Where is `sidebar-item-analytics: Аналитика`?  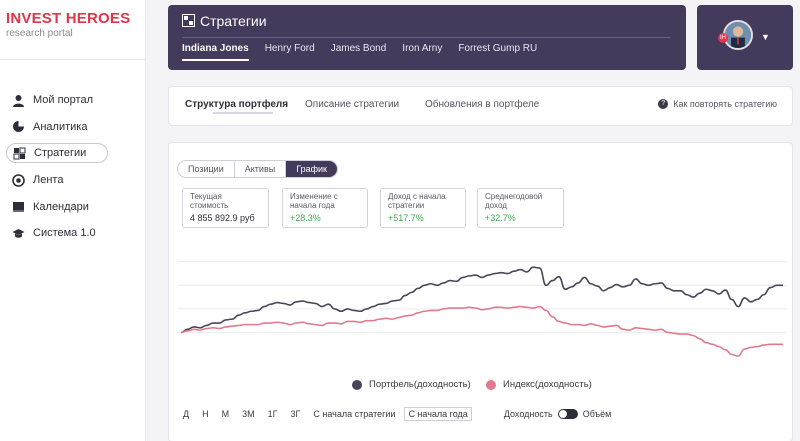 sidebar-item-analytics: Аналитика is located at coordinates (57, 127).